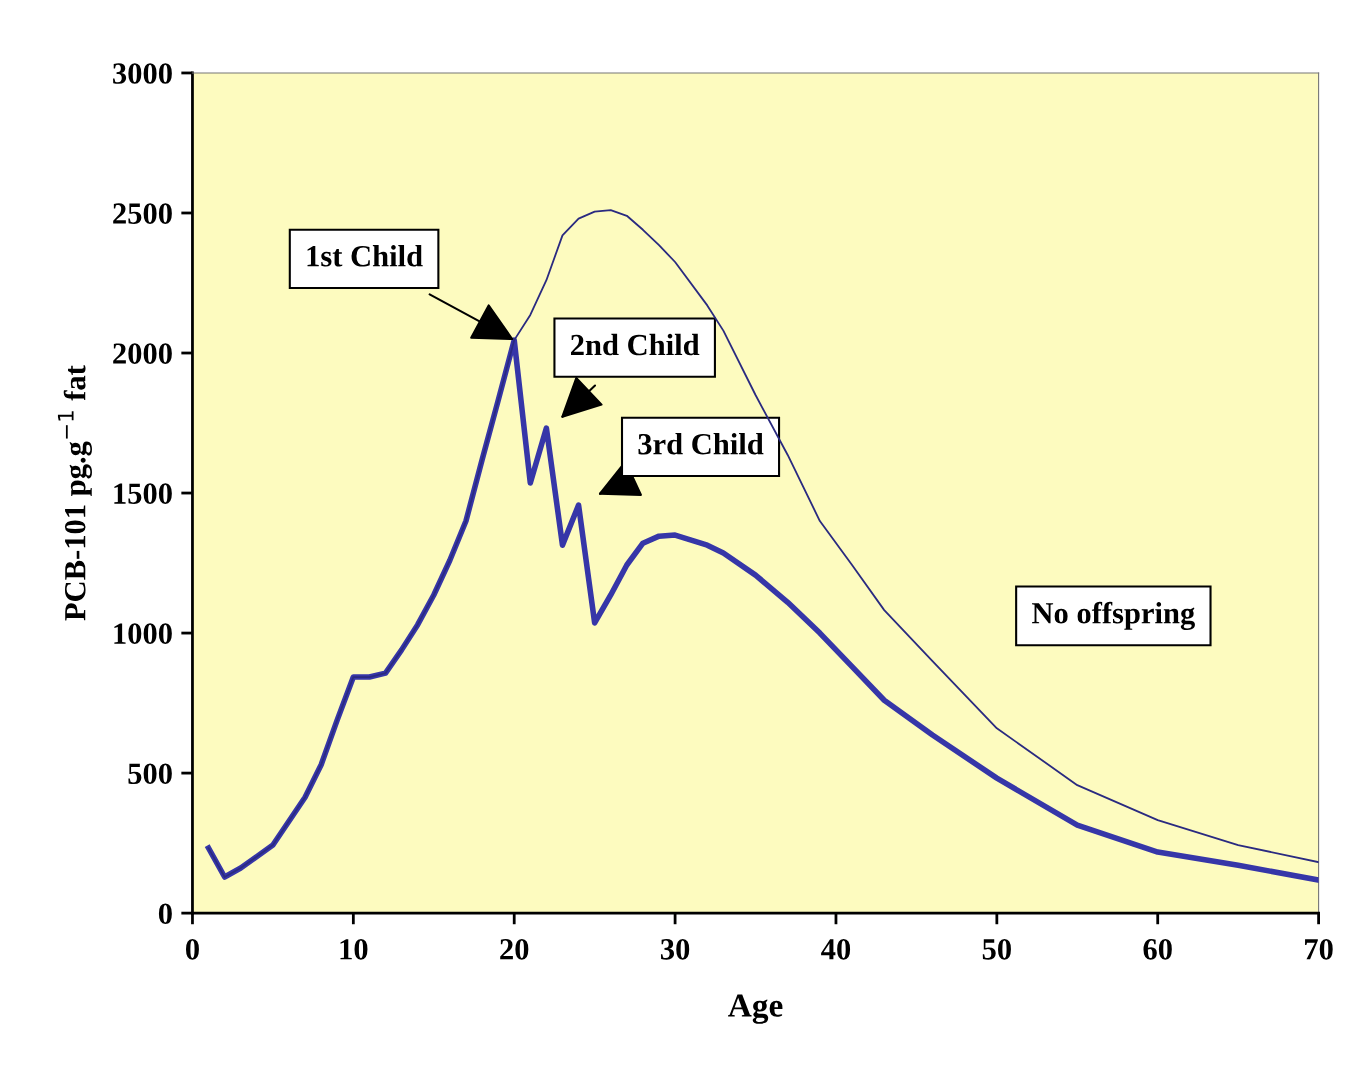 The height and width of the screenshot is (1073, 1365). I want to click on y-tick-label: 1000, so click(143, 633).